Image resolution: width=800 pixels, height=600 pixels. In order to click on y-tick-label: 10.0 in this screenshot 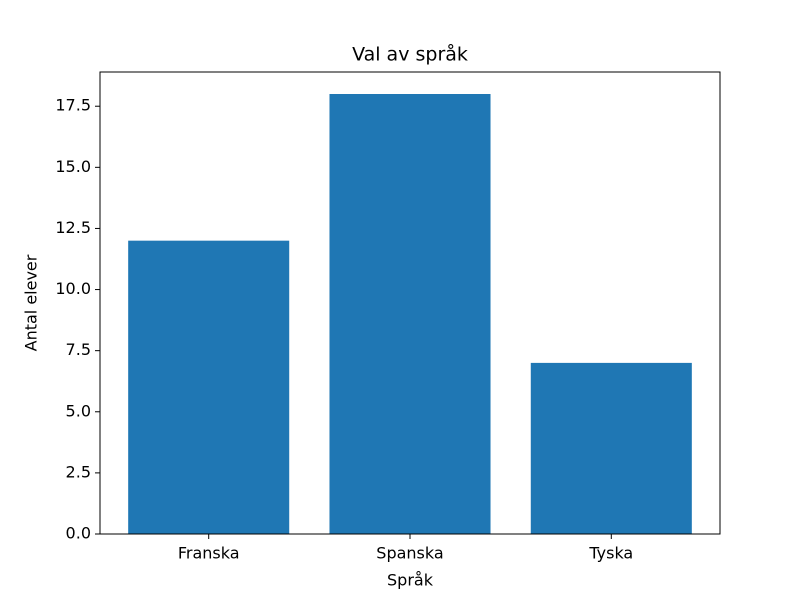, I will do `click(73, 288)`.